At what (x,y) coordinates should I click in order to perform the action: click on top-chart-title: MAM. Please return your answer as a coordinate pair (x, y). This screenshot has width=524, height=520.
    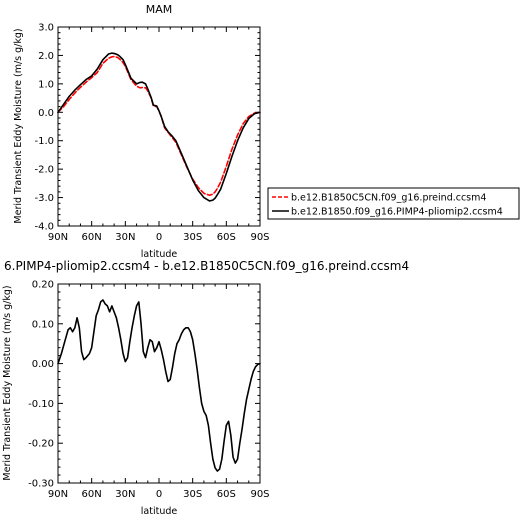
    Looking at the image, I should click on (159, 9).